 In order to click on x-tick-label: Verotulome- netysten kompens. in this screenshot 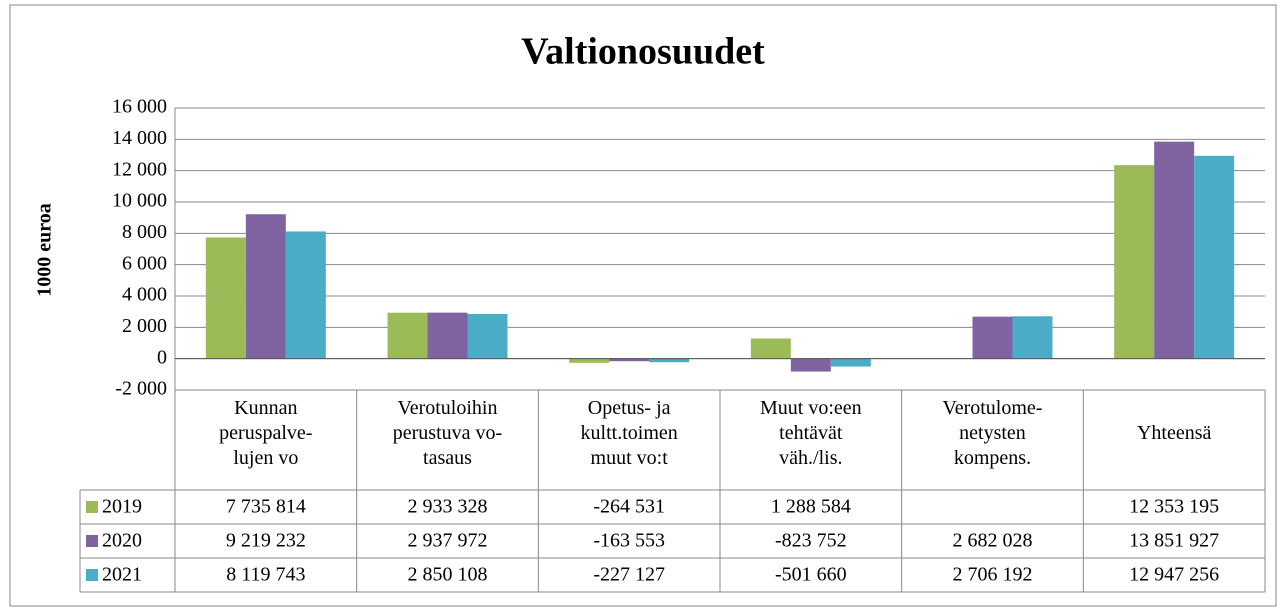, I will do `click(992, 433)`.